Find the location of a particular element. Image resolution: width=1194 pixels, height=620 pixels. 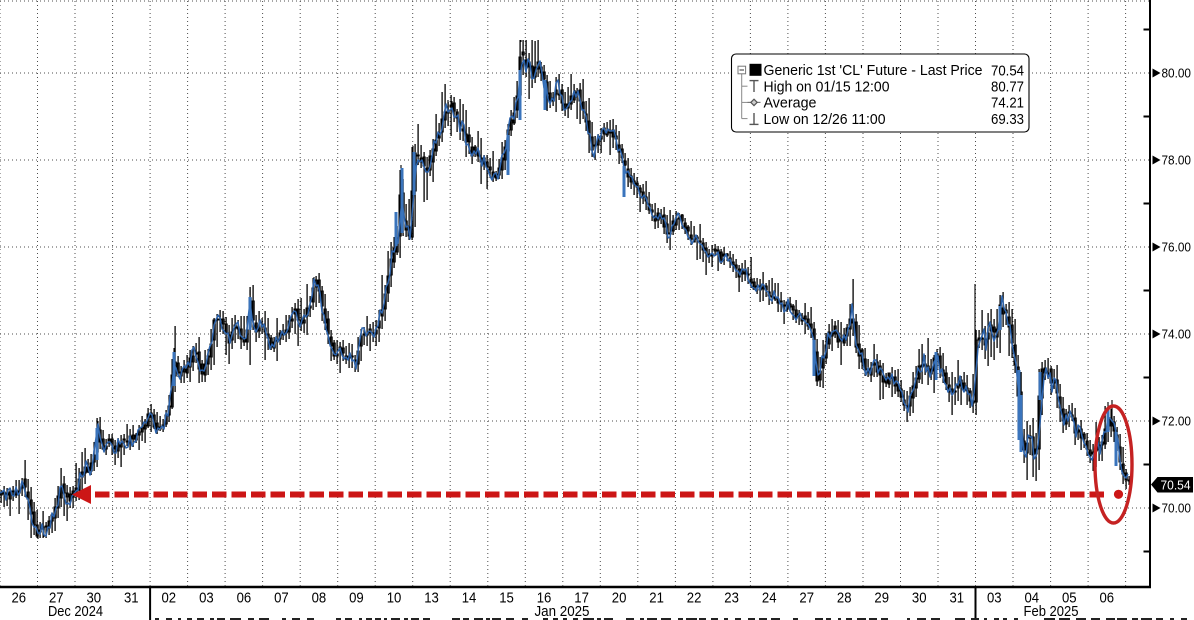

svg-text: 26 is located at coordinates (19, 598).